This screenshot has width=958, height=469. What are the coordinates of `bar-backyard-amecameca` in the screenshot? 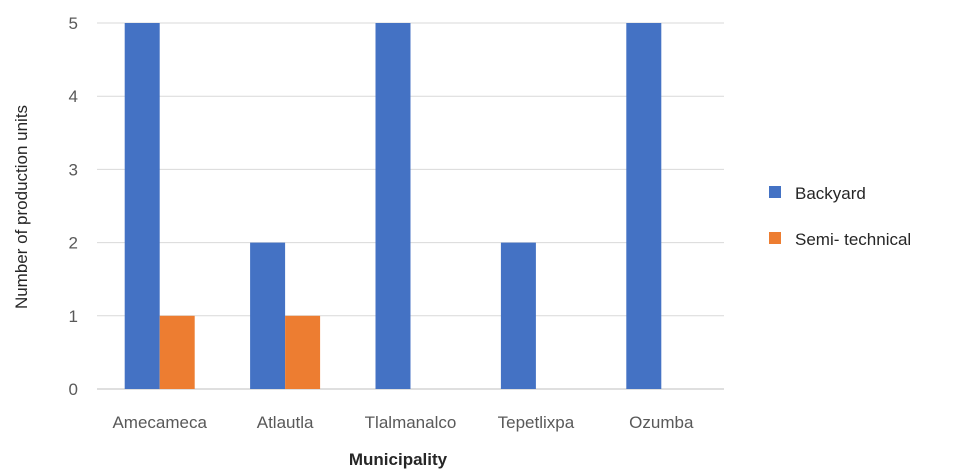 It's located at (142, 206).